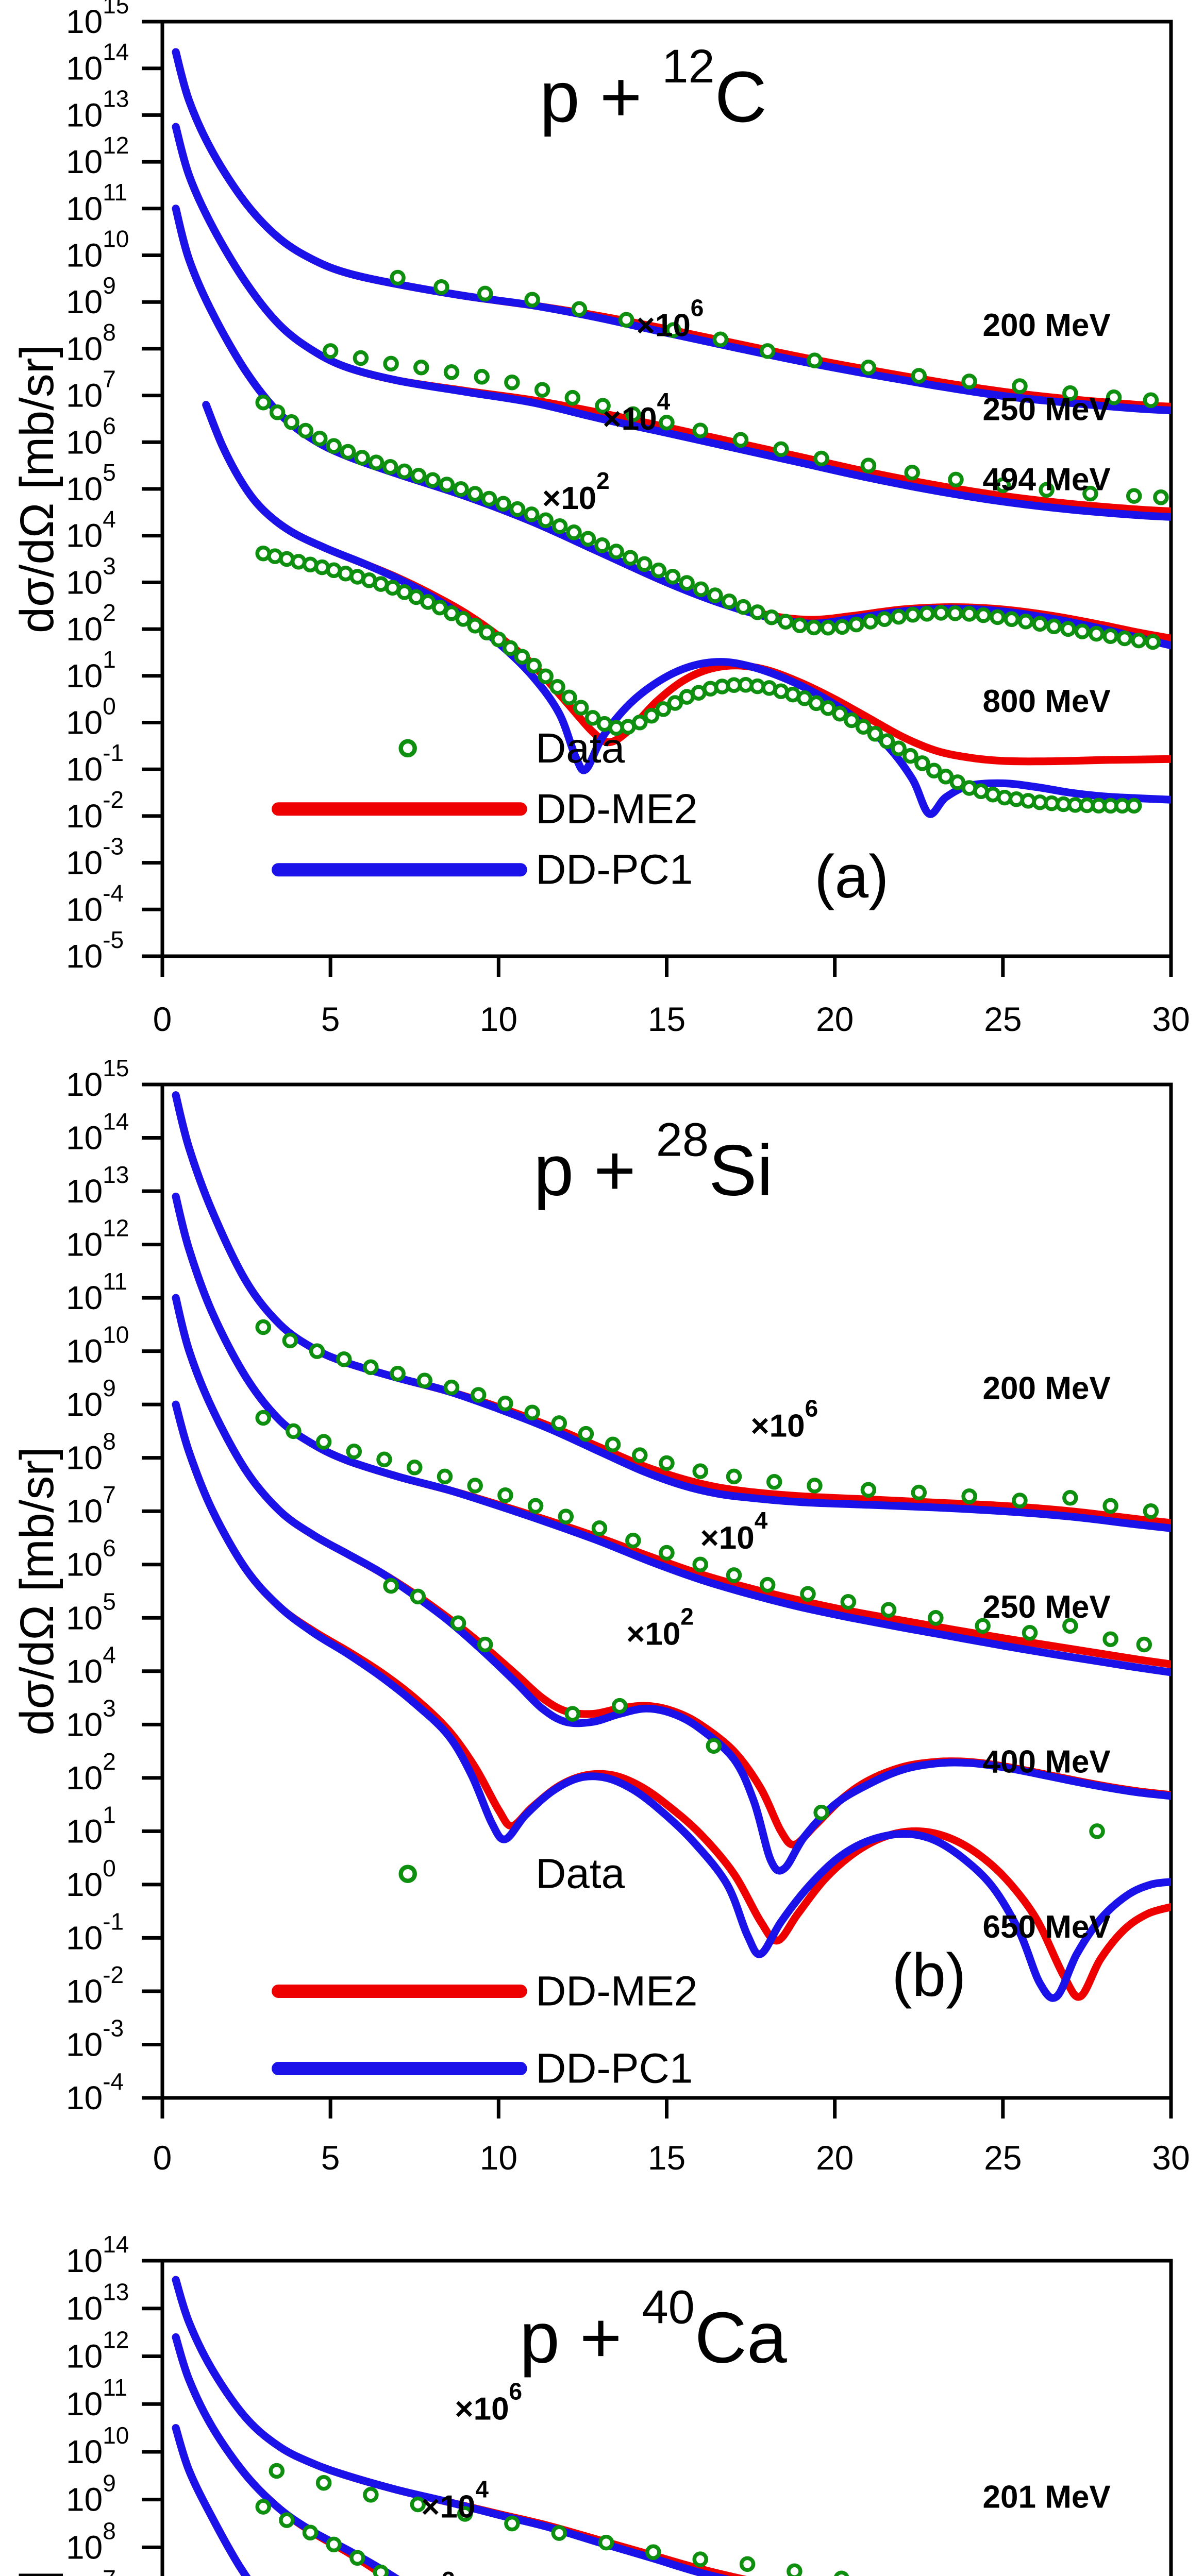 The width and height of the screenshot is (1204, 2576). What do you see at coordinates (331, 1019) in the screenshot?
I see `x-tick-label: 5` at bounding box center [331, 1019].